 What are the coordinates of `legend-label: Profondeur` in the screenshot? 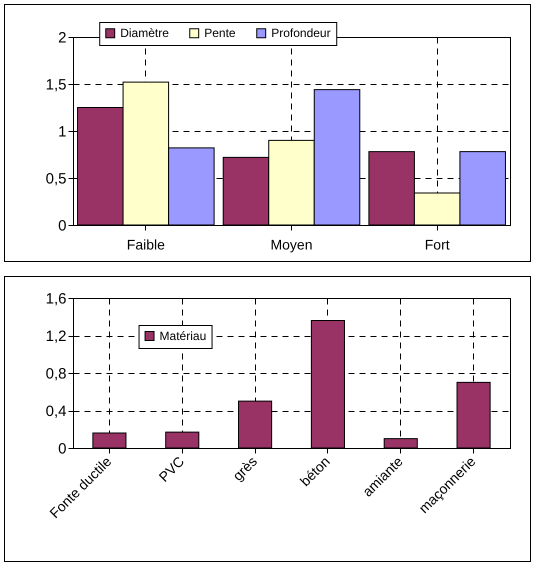 It's located at (301, 33).